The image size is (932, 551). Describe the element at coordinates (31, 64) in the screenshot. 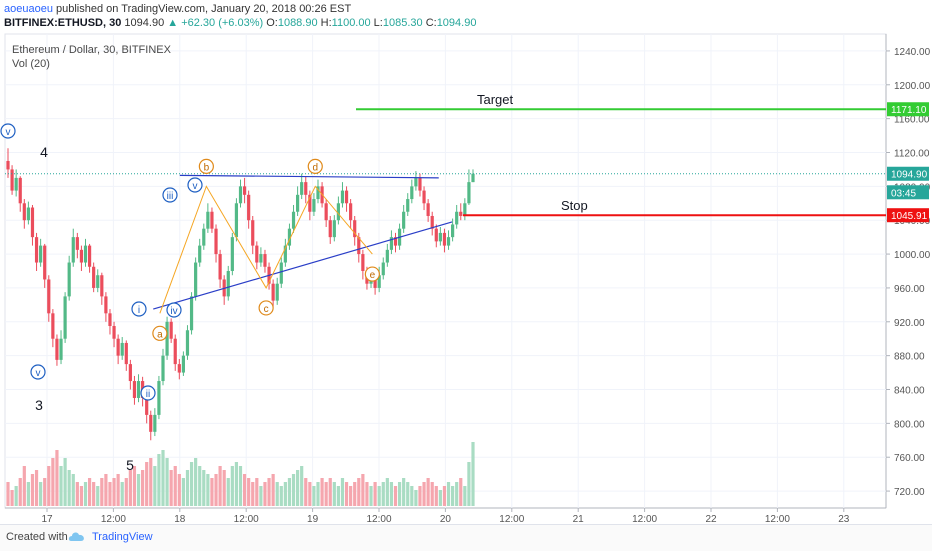

I see `volume-indicator-label: Vol (20)` at that location.